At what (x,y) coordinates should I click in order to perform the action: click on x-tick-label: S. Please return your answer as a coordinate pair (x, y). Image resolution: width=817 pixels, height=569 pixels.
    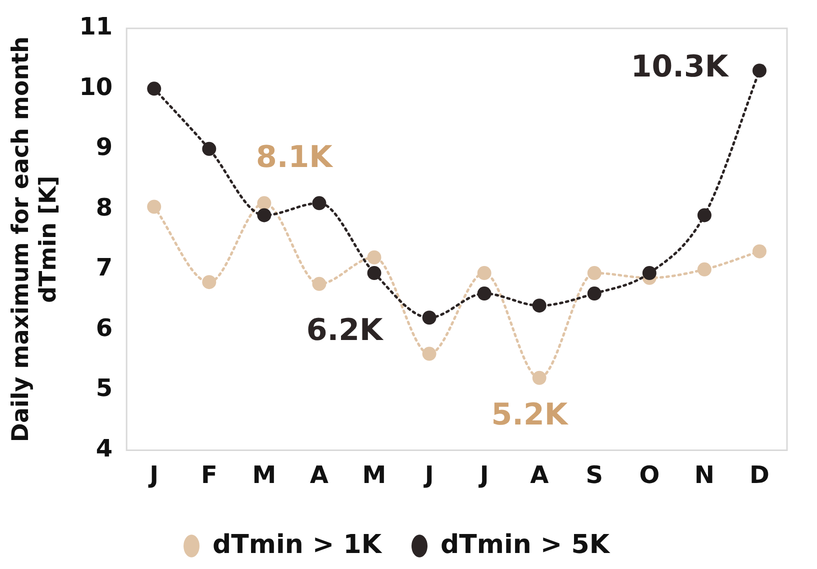
    Looking at the image, I should click on (595, 474).